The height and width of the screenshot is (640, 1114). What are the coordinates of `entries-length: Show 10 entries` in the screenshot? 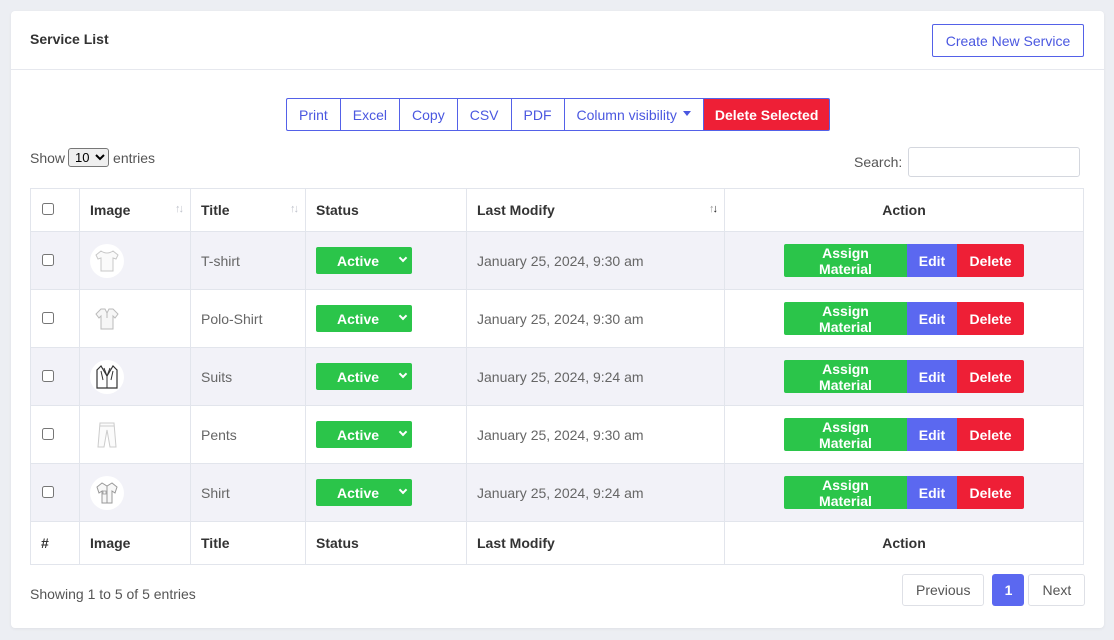 It's located at (92, 157).